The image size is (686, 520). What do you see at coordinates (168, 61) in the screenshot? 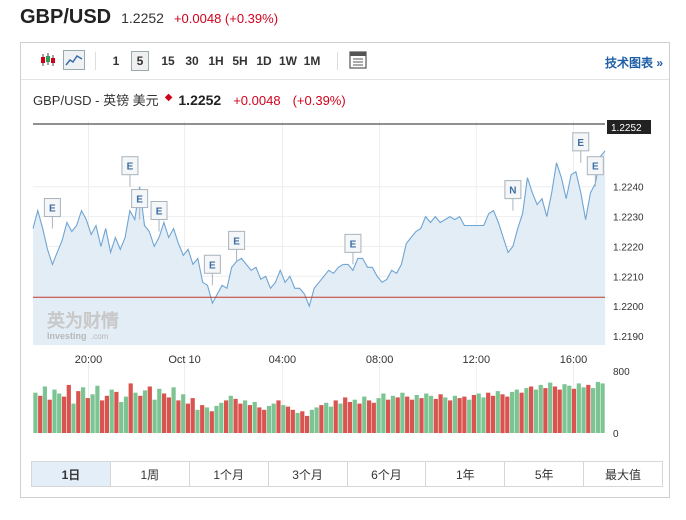
I see `interval-button-15: 15` at bounding box center [168, 61].